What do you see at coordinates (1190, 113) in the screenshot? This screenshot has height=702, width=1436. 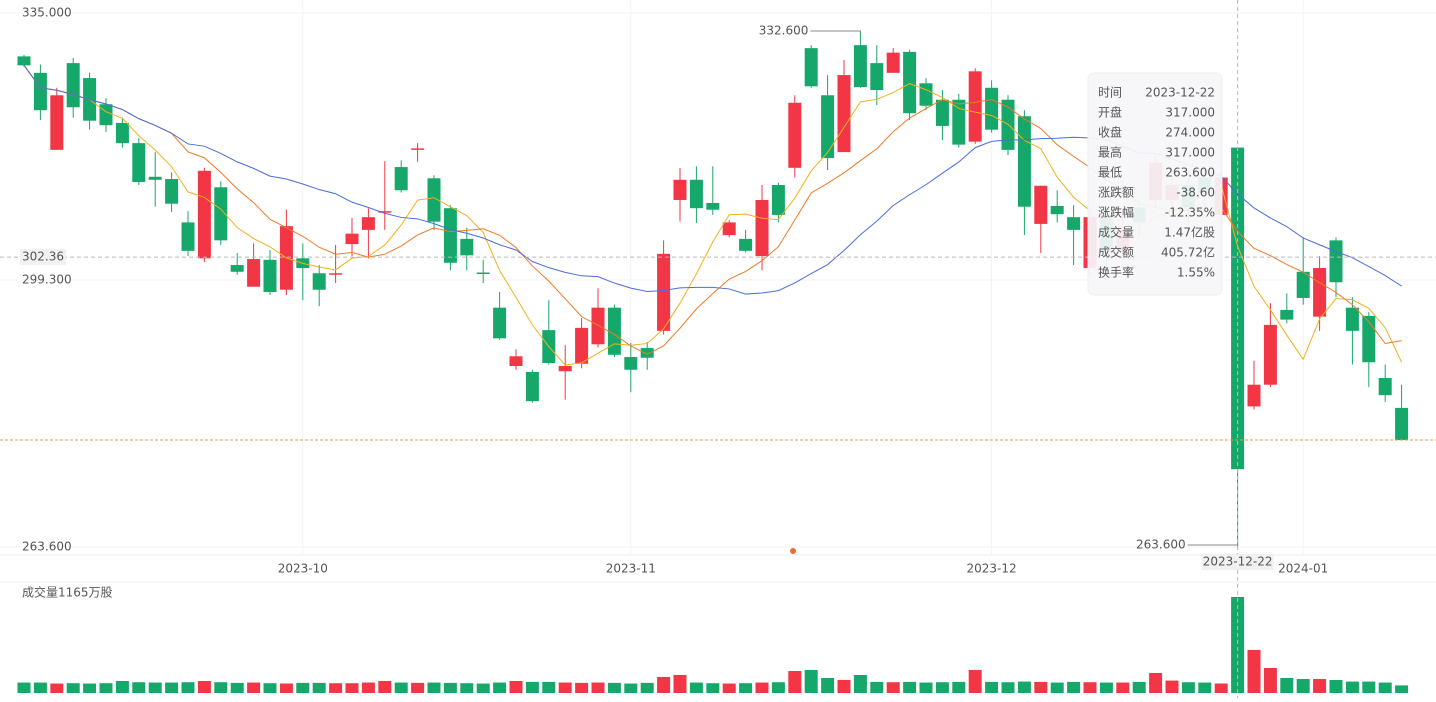 I see `tooltip-value: 317.000` at bounding box center [1190, 113].